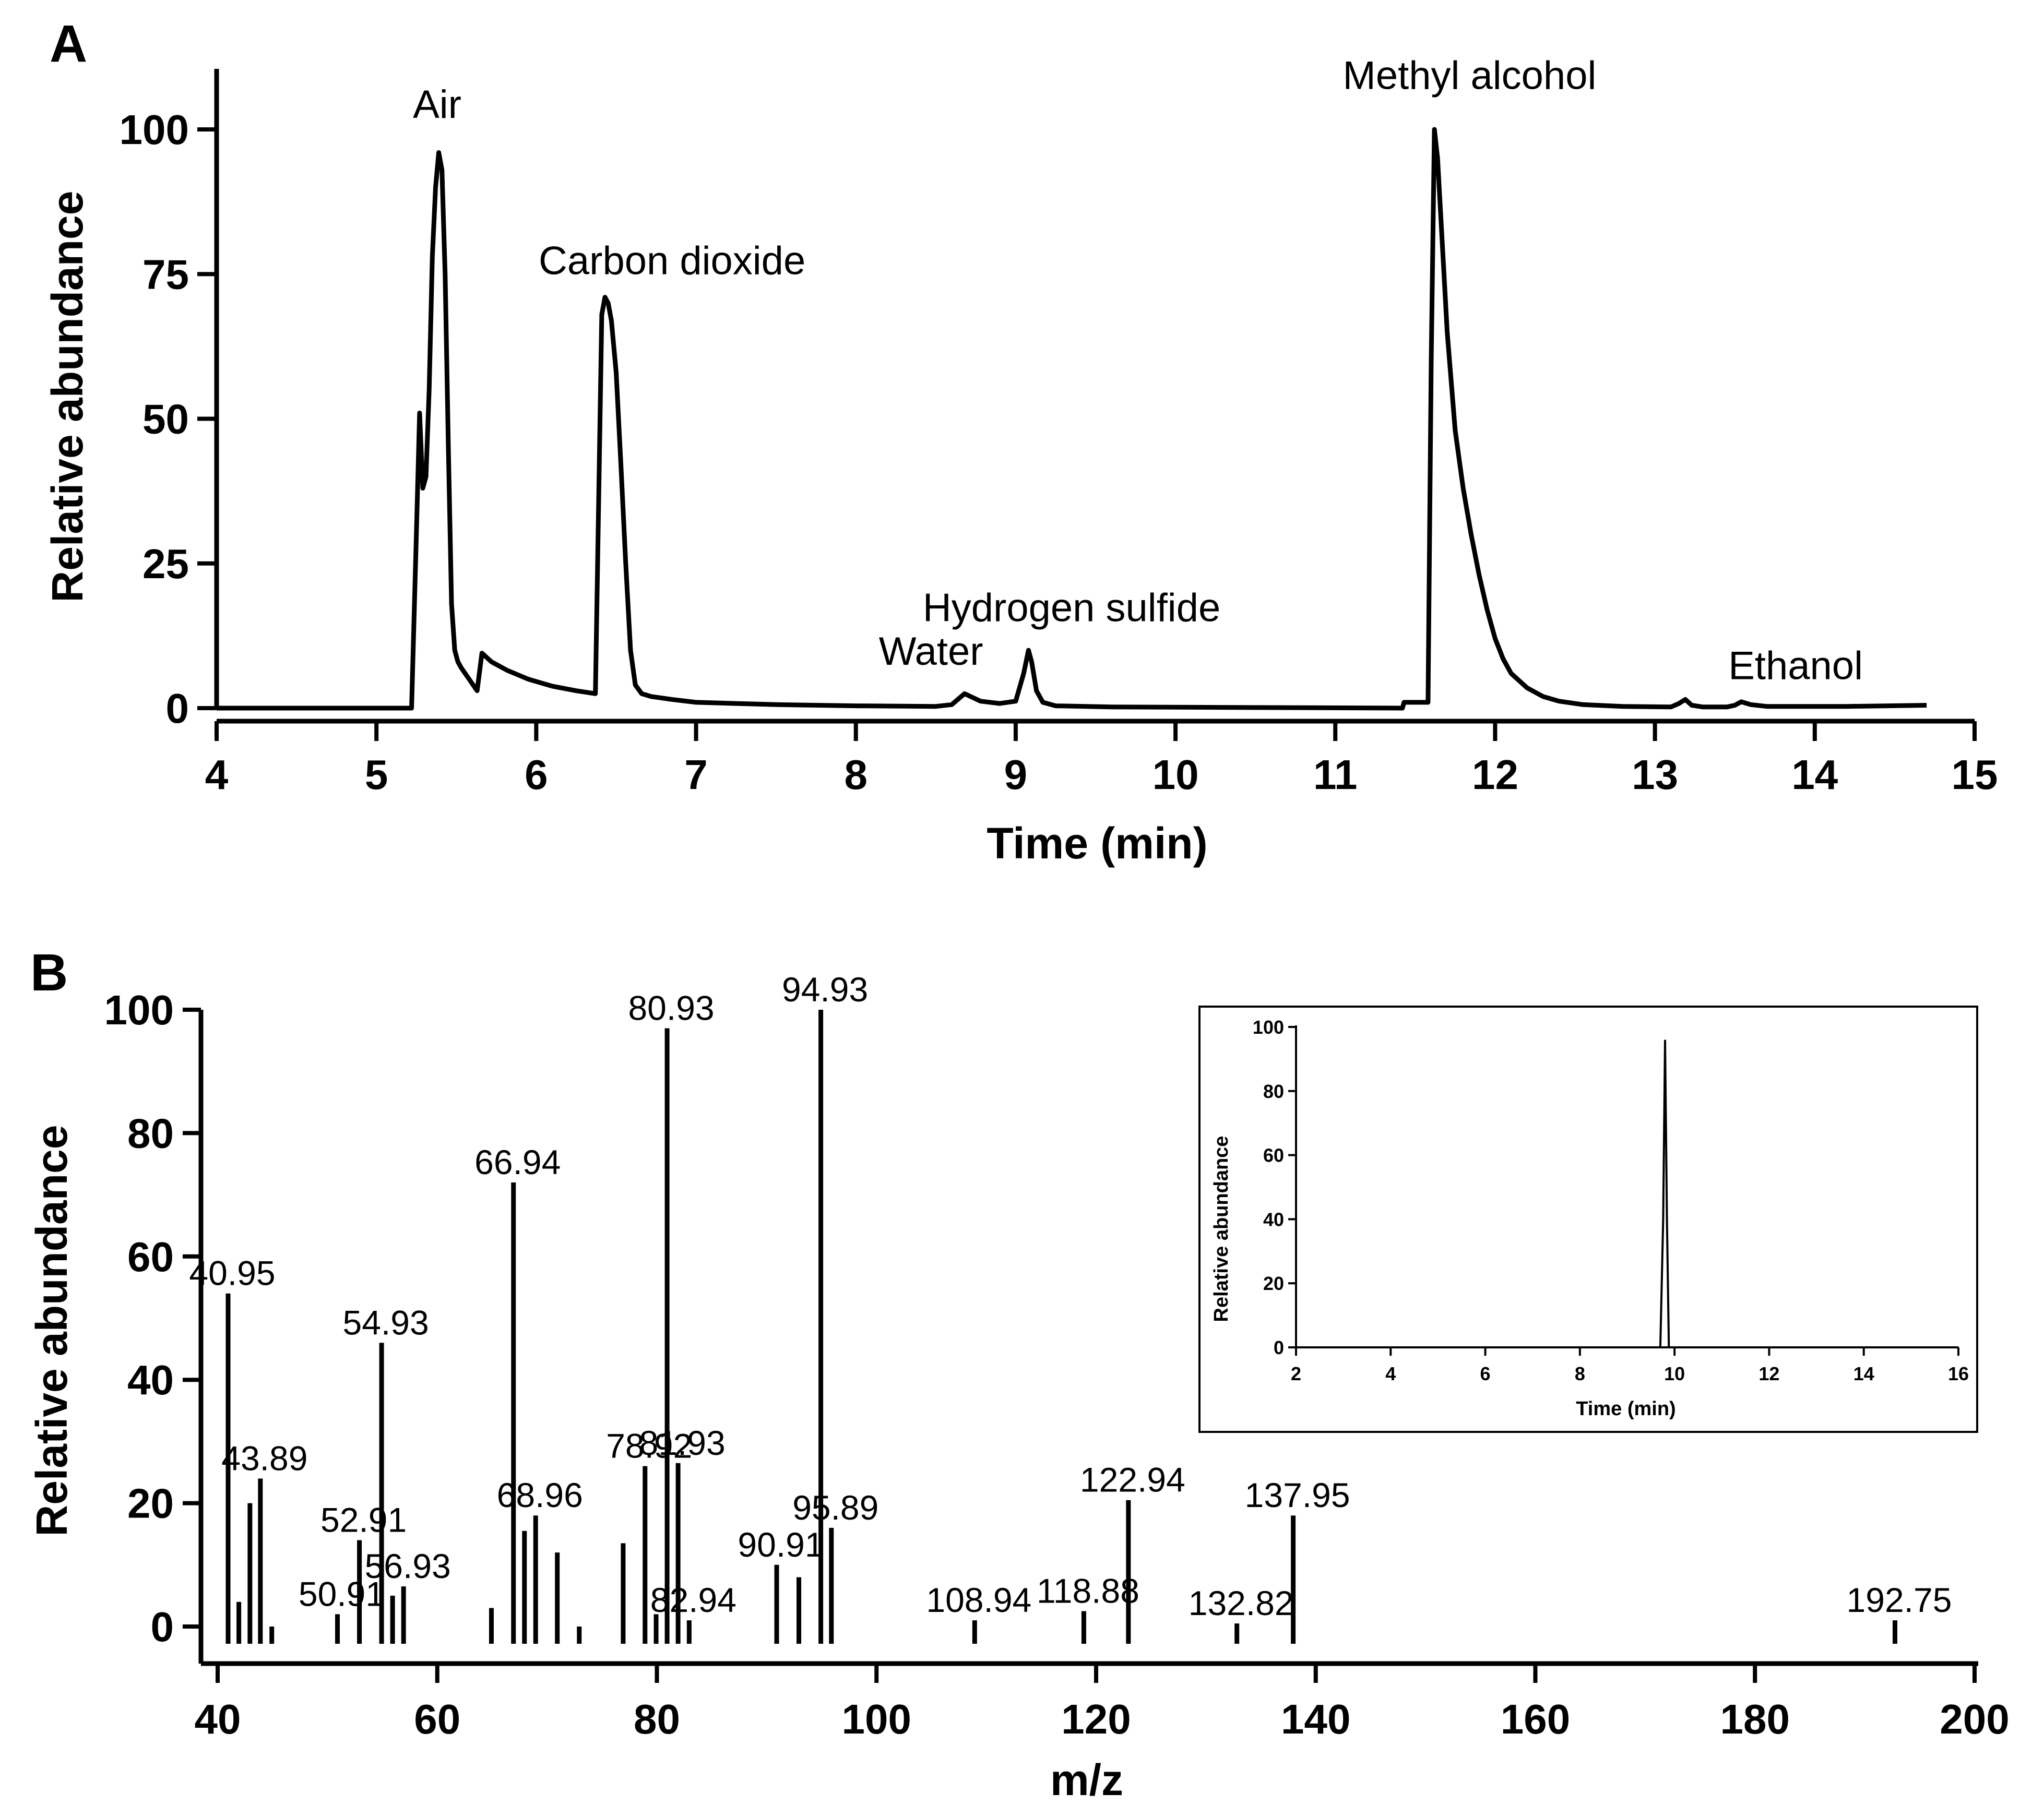  What do you see at coordinates (876, 1719) in the screenshot?
I see `panel-b-x-tick-label: 100` at bounding box center [876, 1719].